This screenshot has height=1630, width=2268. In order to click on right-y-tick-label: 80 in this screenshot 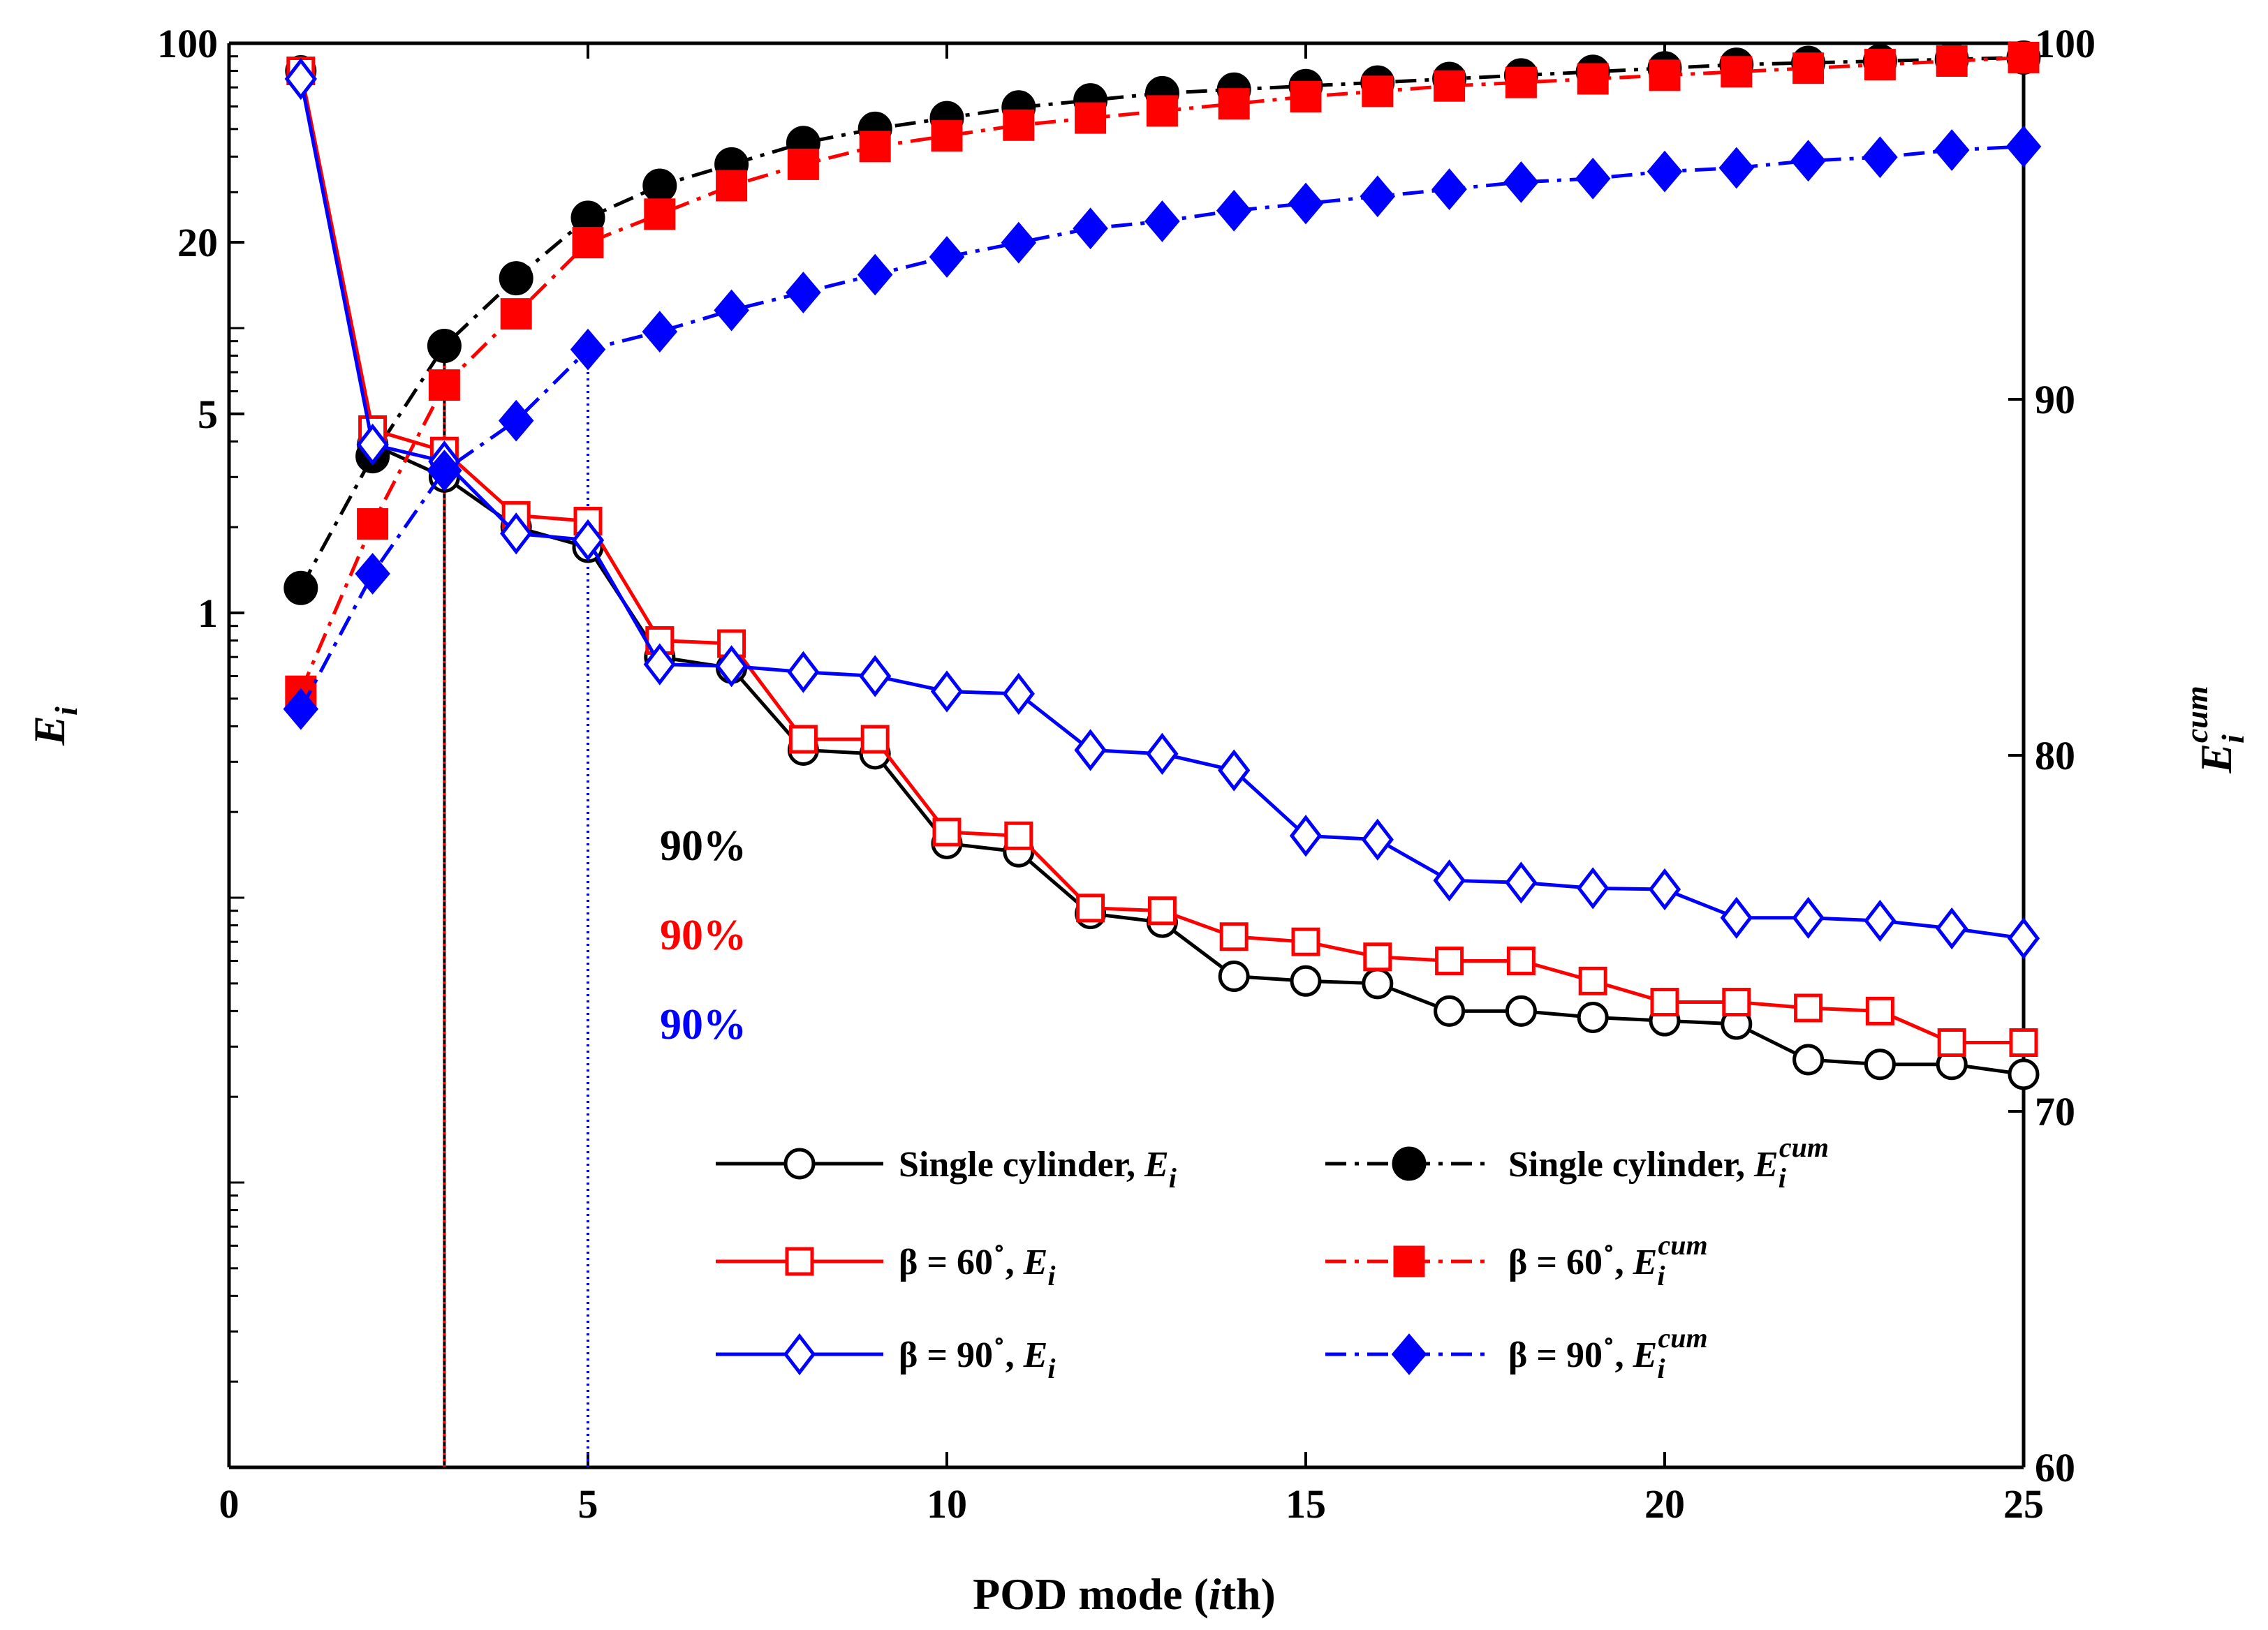, I will do `click(2055, 755)`.